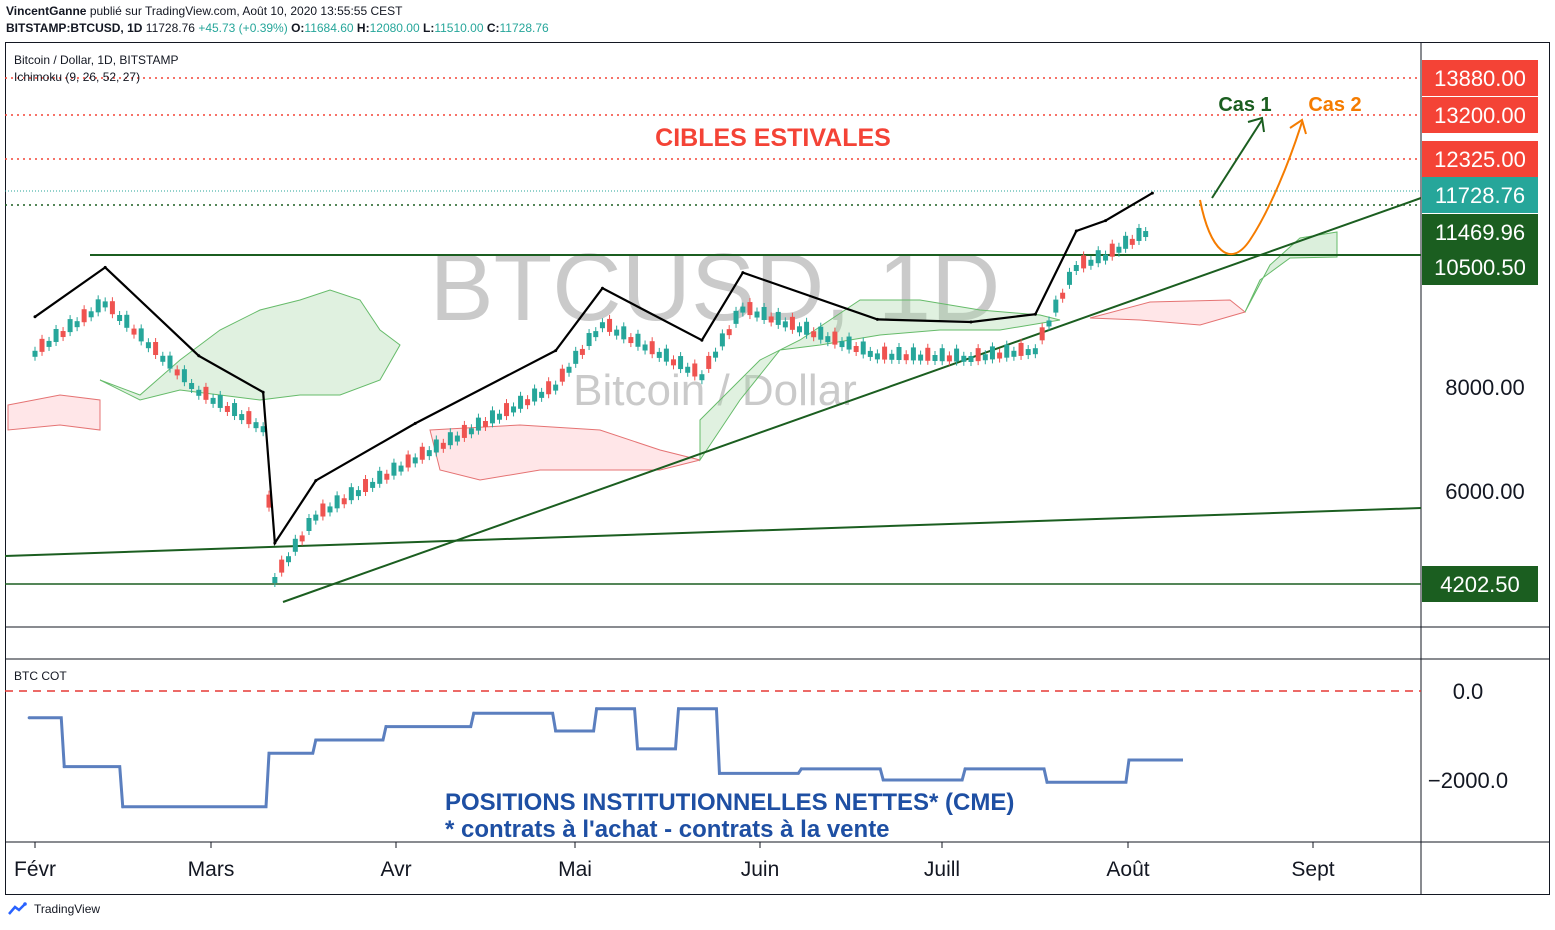 The width and height of the screenshot is (1555, 930). What do you see at coordinates (40, 676) in the screenshot?
I see `cot-legend: BTC COT` at bounding box center [40, 676].